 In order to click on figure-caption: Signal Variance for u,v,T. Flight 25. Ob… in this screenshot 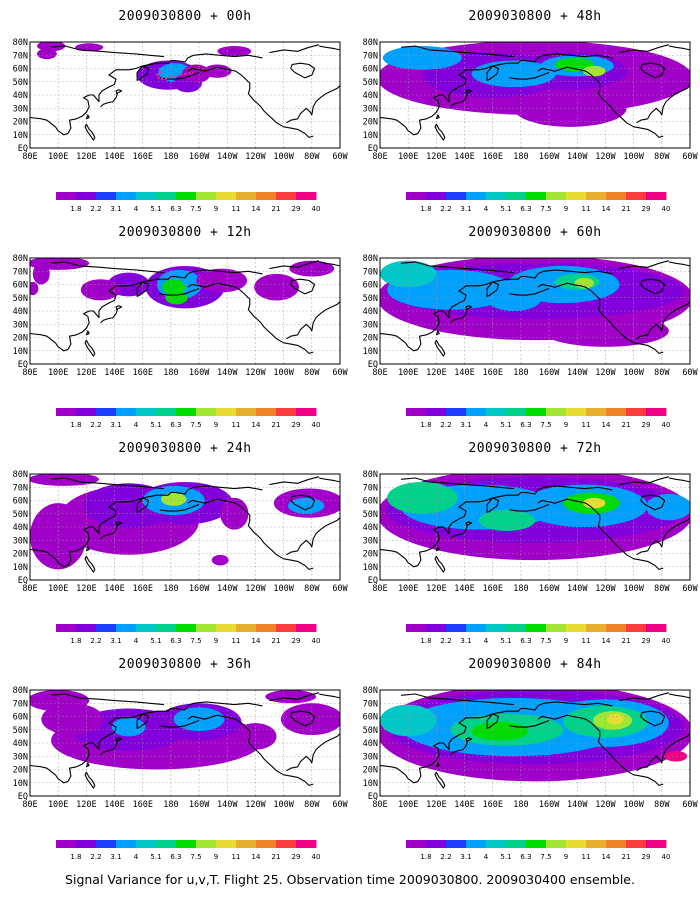, I will do `click(350, 879)`.